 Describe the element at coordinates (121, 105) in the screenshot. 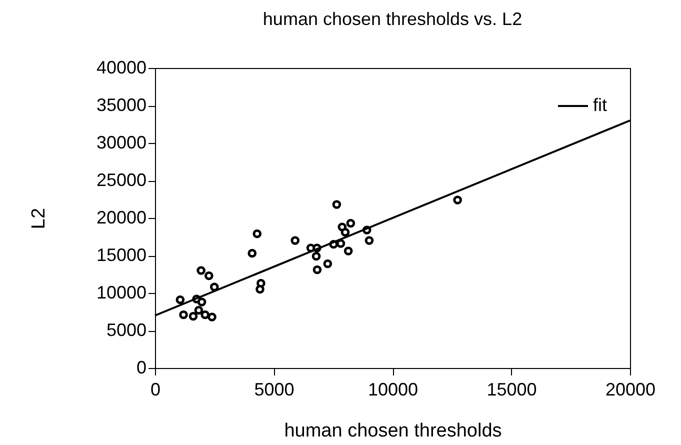

I see `y-tick-label: 35000` at that location.